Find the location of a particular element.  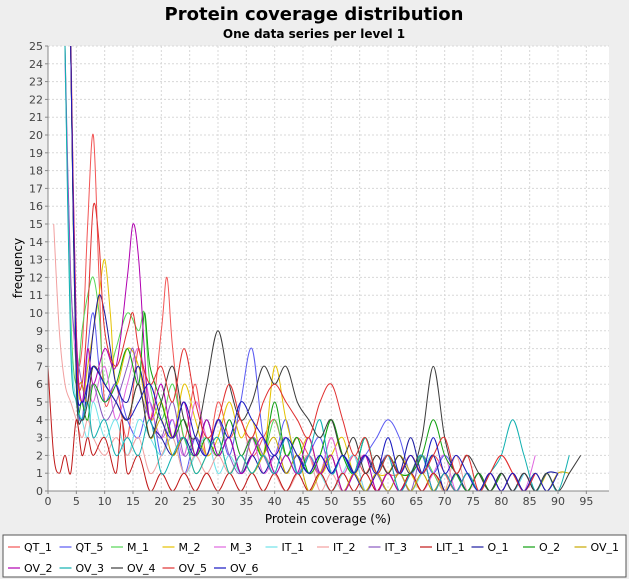

chart-title: Protein coverage distribution is located at coordinates (314, 14).